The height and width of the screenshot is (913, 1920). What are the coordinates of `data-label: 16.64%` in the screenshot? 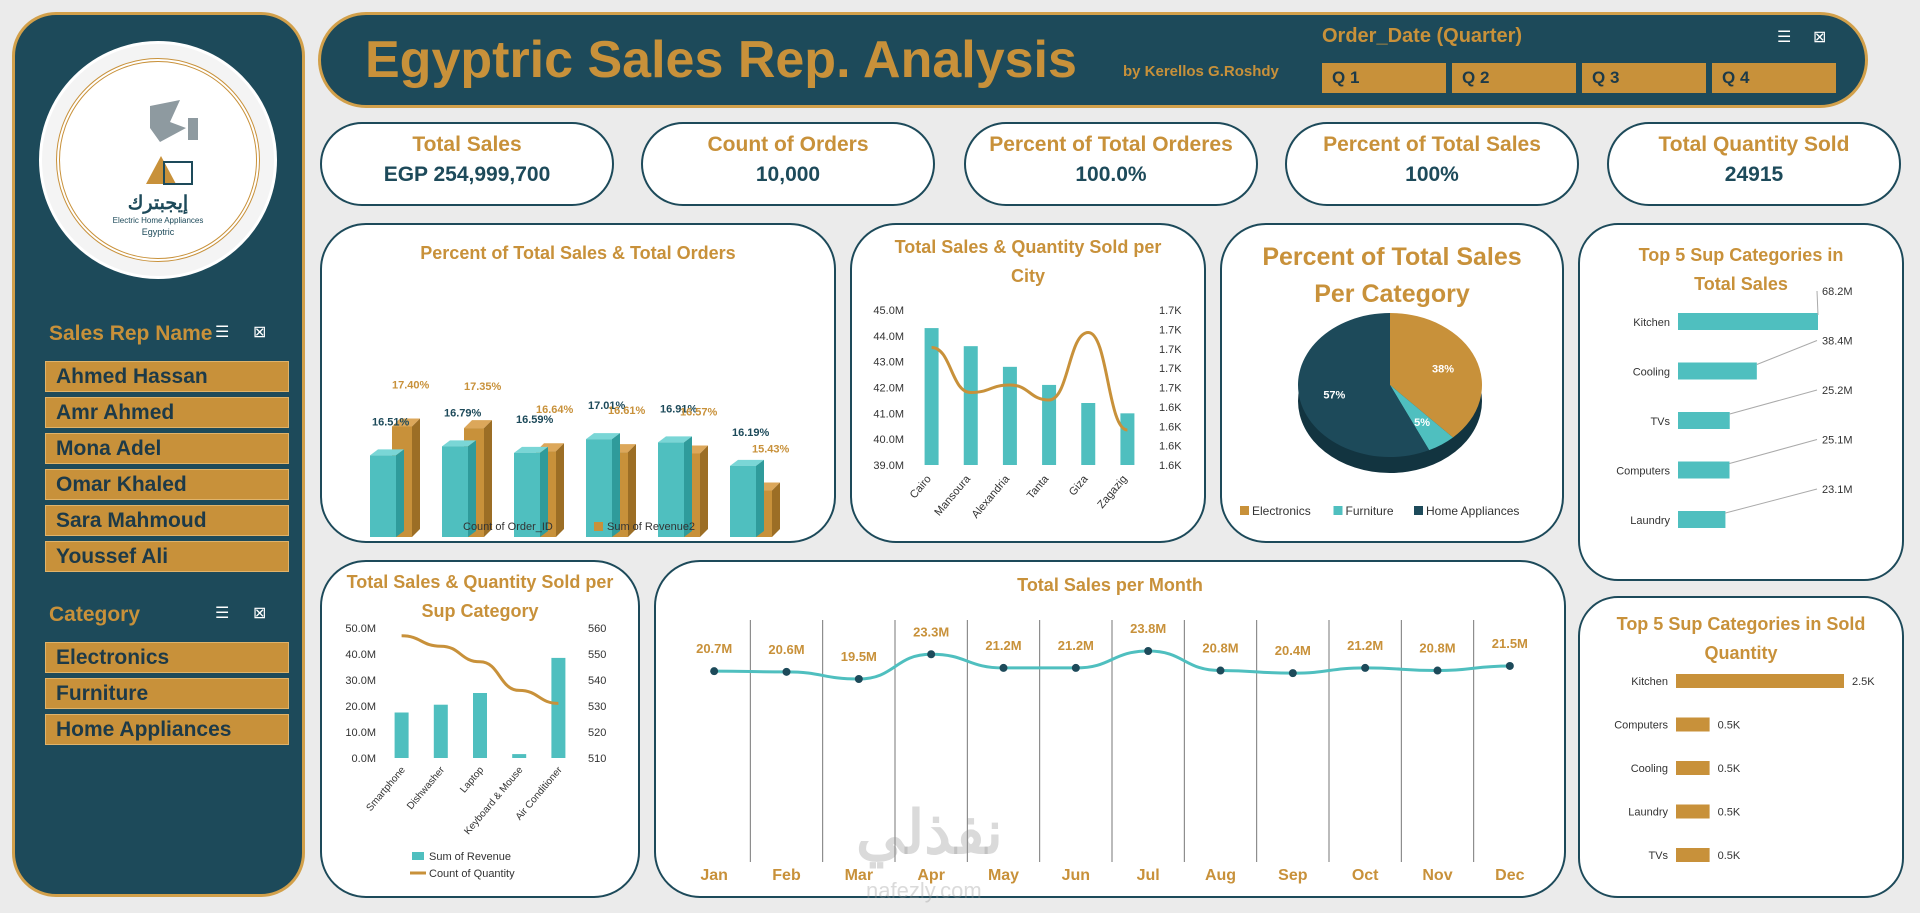 It's located at (555, 410).